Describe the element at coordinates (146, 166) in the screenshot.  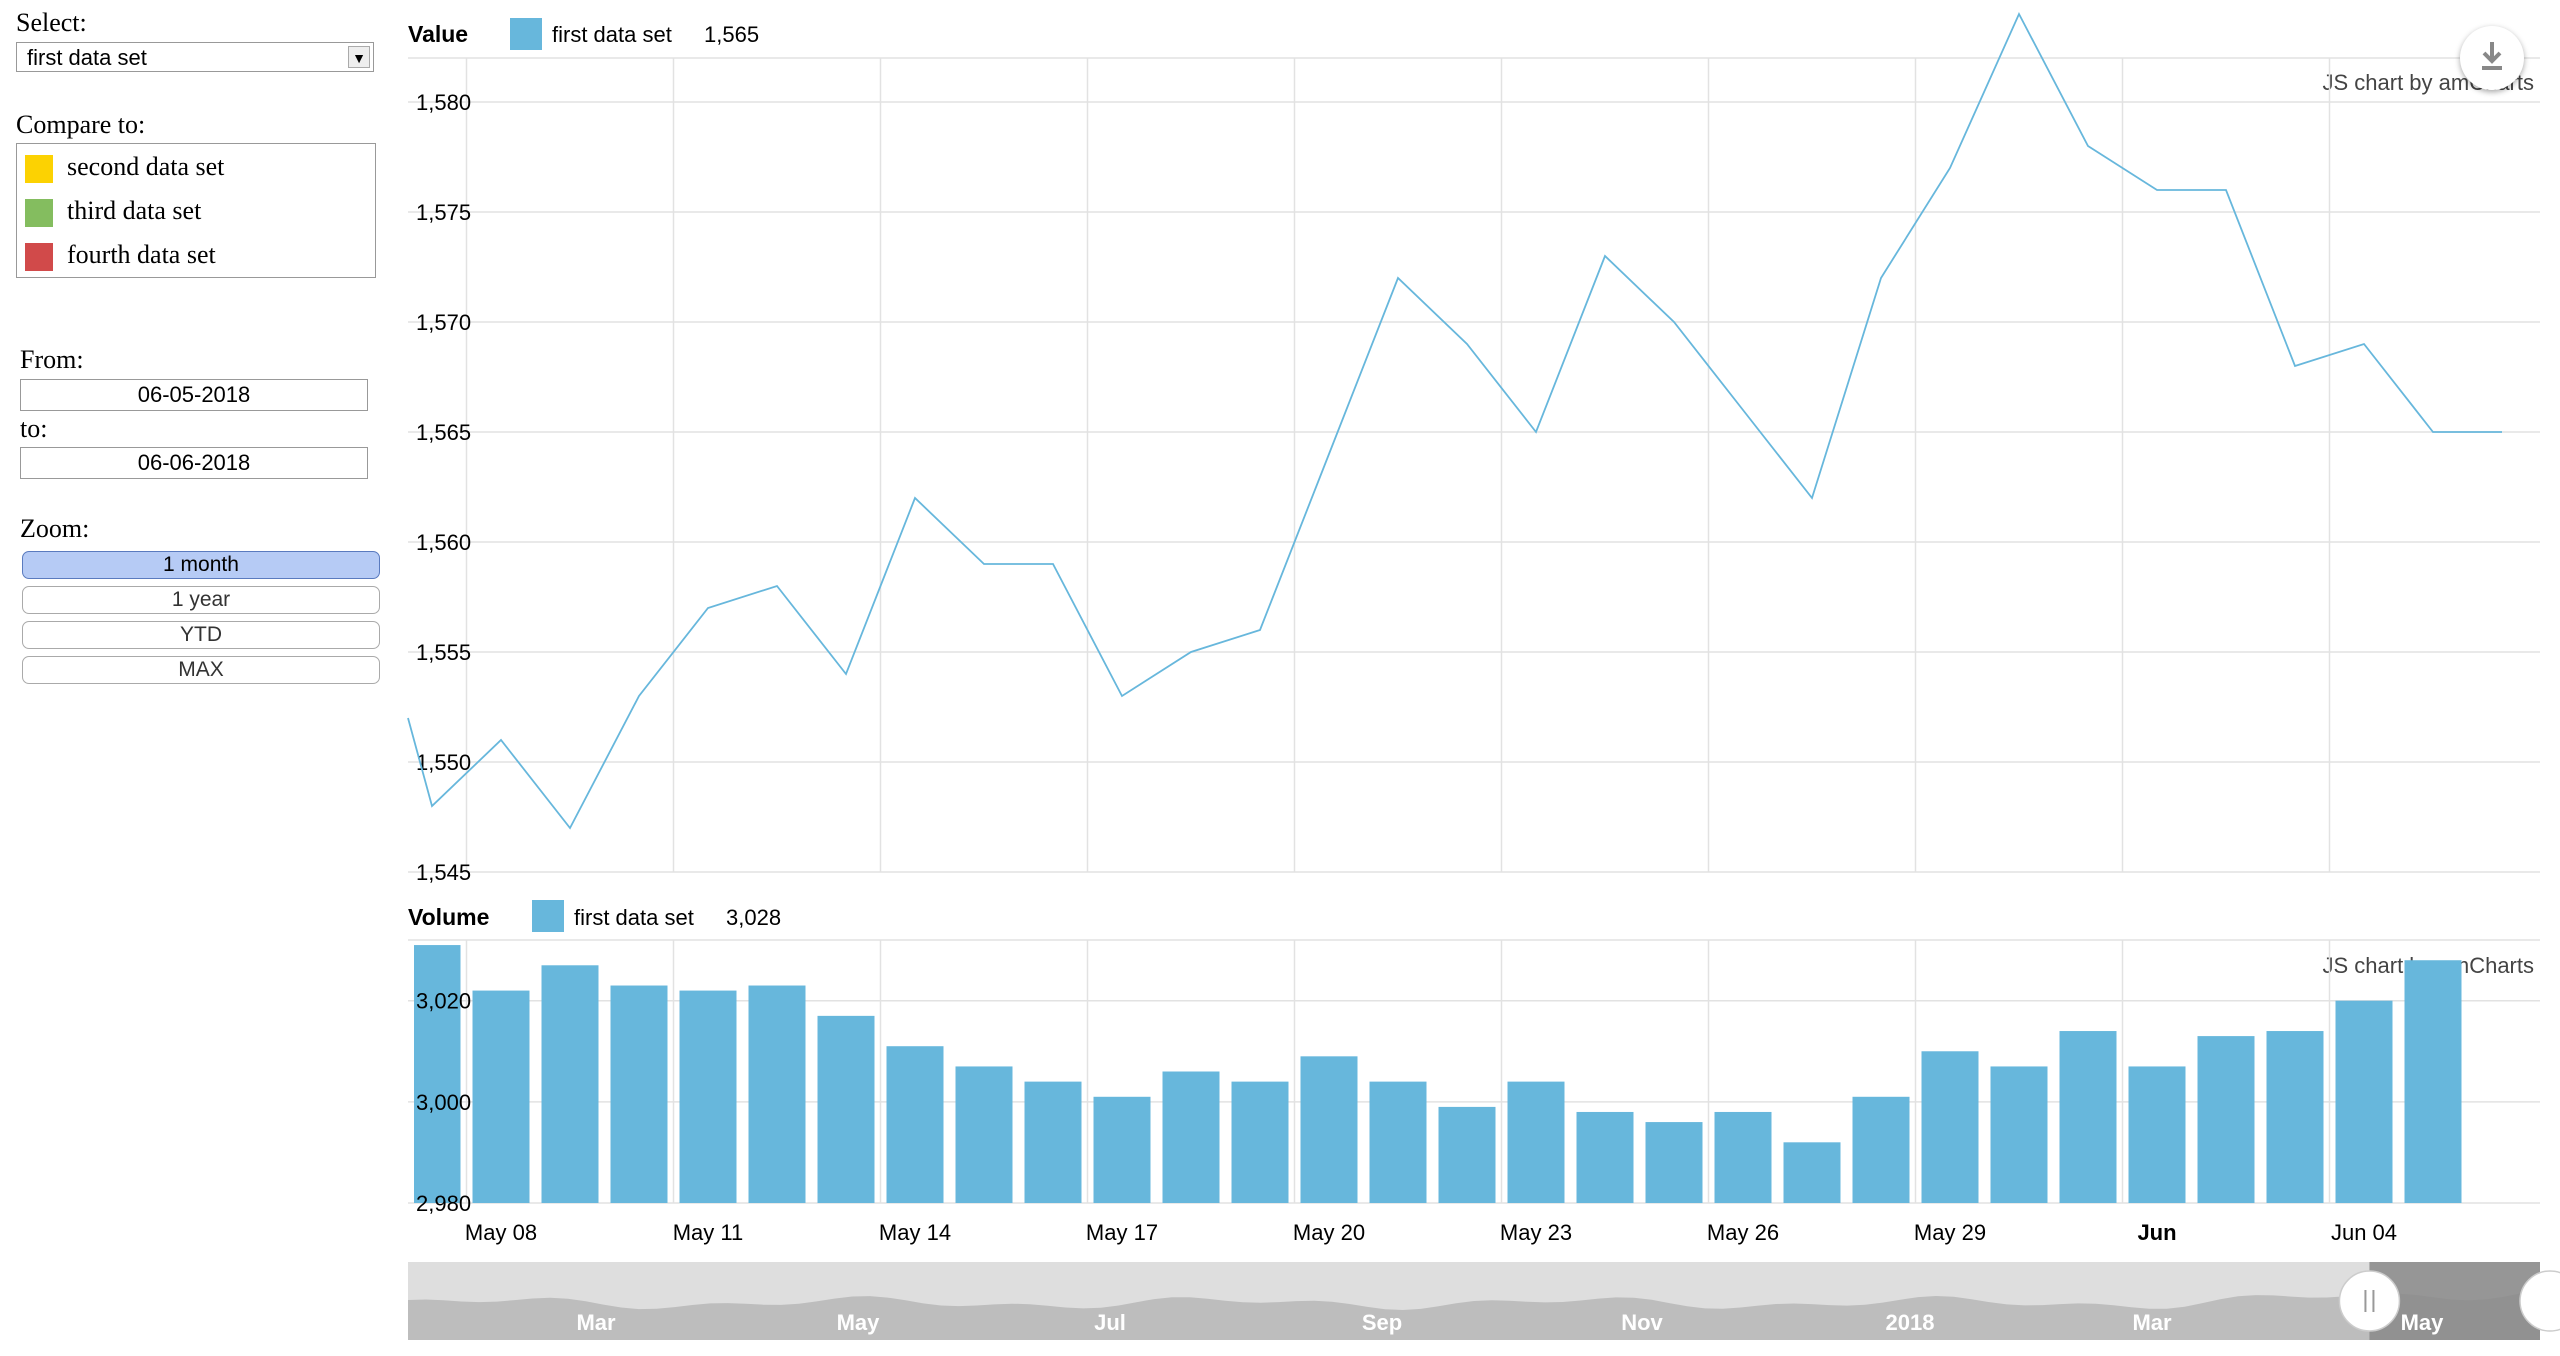
I see `compare-item-label: second data set` at that location.